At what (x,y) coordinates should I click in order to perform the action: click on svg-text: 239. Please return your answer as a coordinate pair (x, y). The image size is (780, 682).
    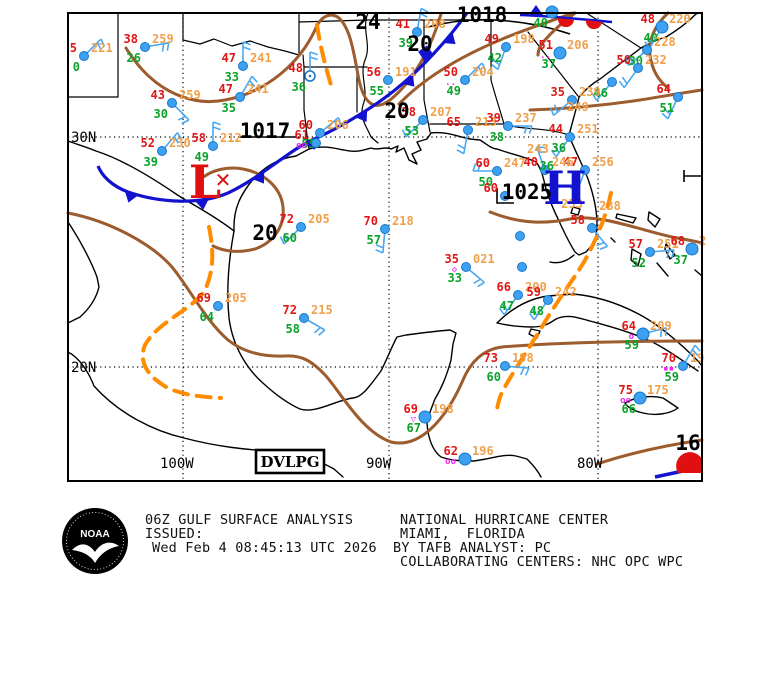
    Looking at the image, I should click on (590, 92).